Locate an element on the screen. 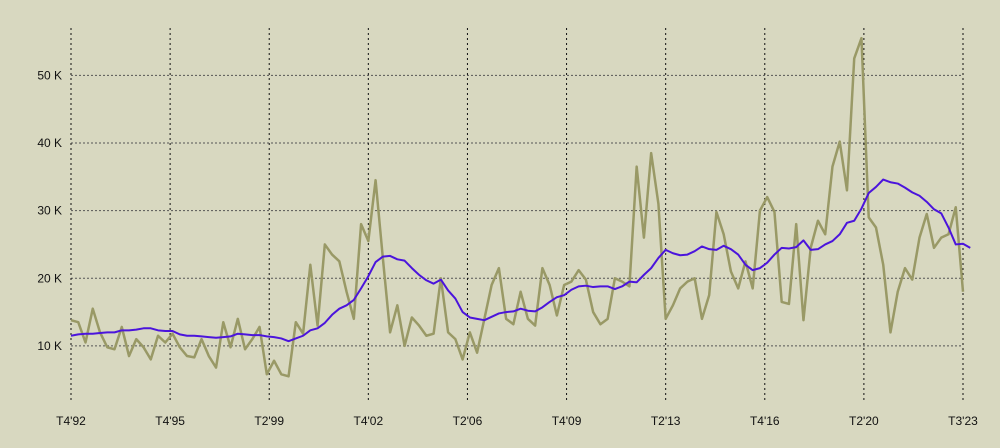 Image resolution: width=1000 pixels, height=448 pixels. y-tick-label: 40 K is located at coordinates (49, 143).